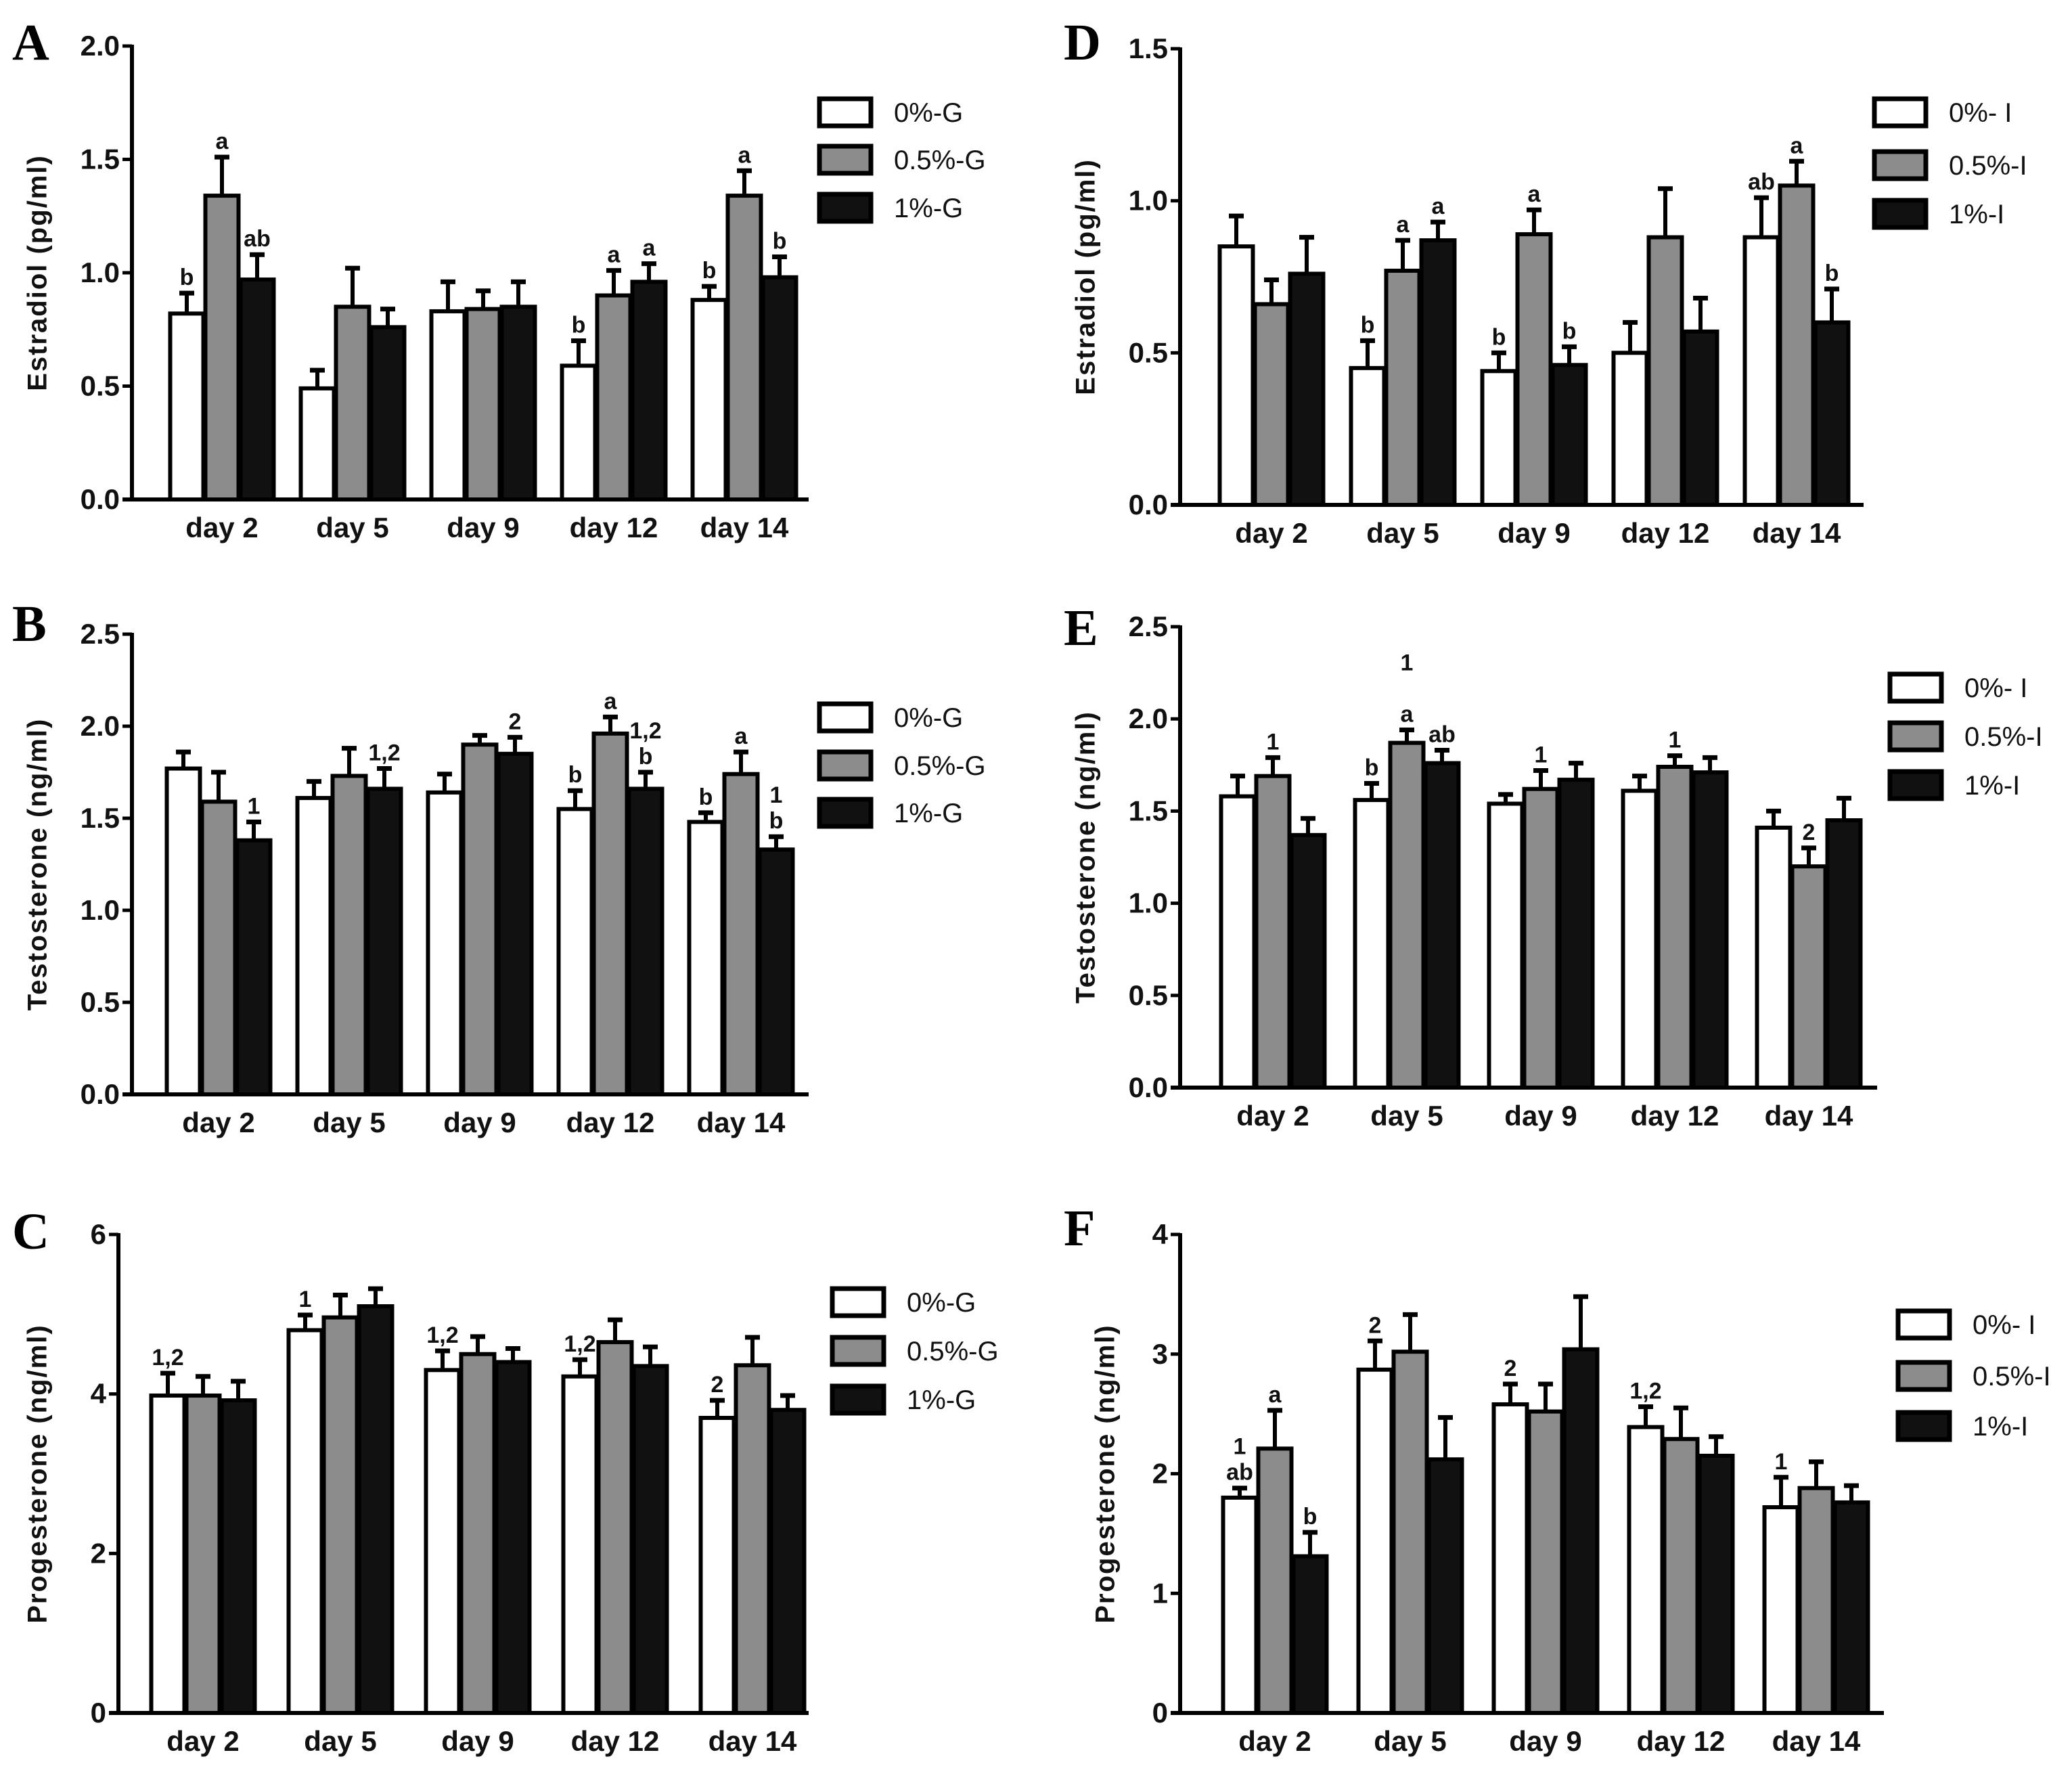  What do you see at coordinates (1160, 1234) in the screenshot?
I see `y-tick-label: 4` at bounding box center [1160, 1234].